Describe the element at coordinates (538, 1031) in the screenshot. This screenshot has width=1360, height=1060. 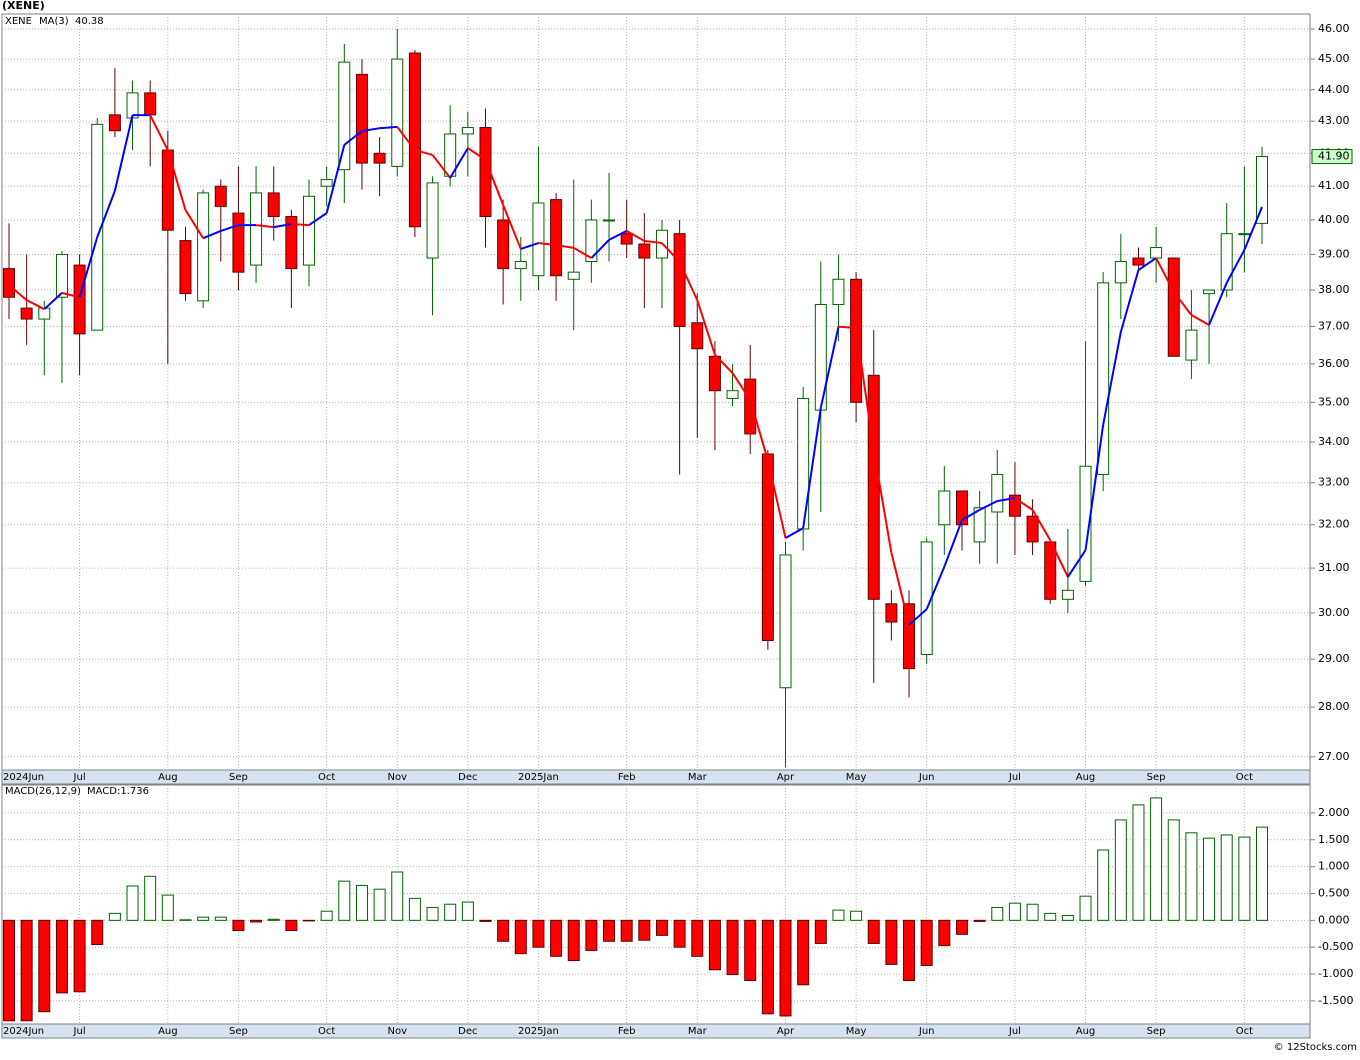
I see `x-tick-label: 2025Jan` at that location.